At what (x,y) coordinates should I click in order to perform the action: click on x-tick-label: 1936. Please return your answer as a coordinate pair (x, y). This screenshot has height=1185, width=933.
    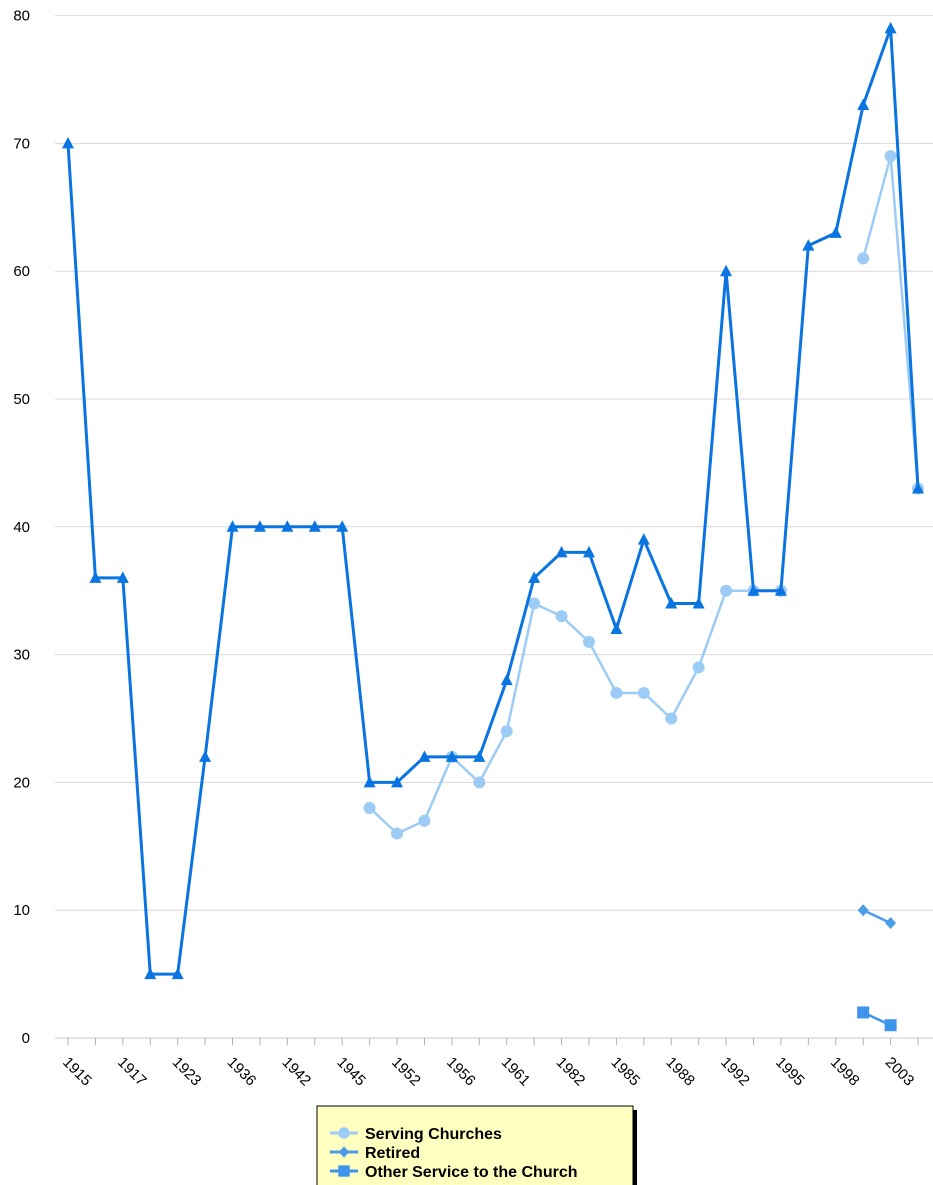
    Looking at the image, I should click on (242, 1072).